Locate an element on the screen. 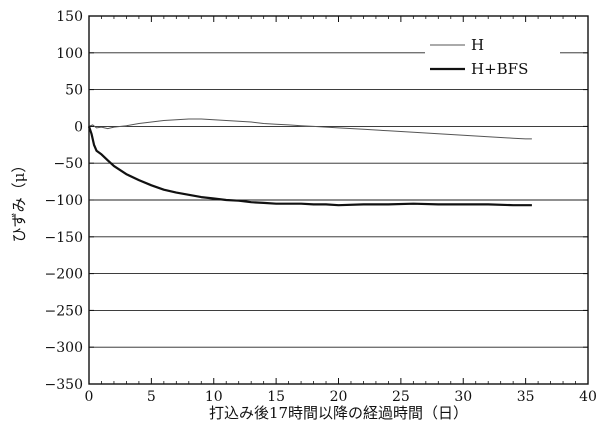  y-tick-label: 150 is located at coordinates (69, 17).